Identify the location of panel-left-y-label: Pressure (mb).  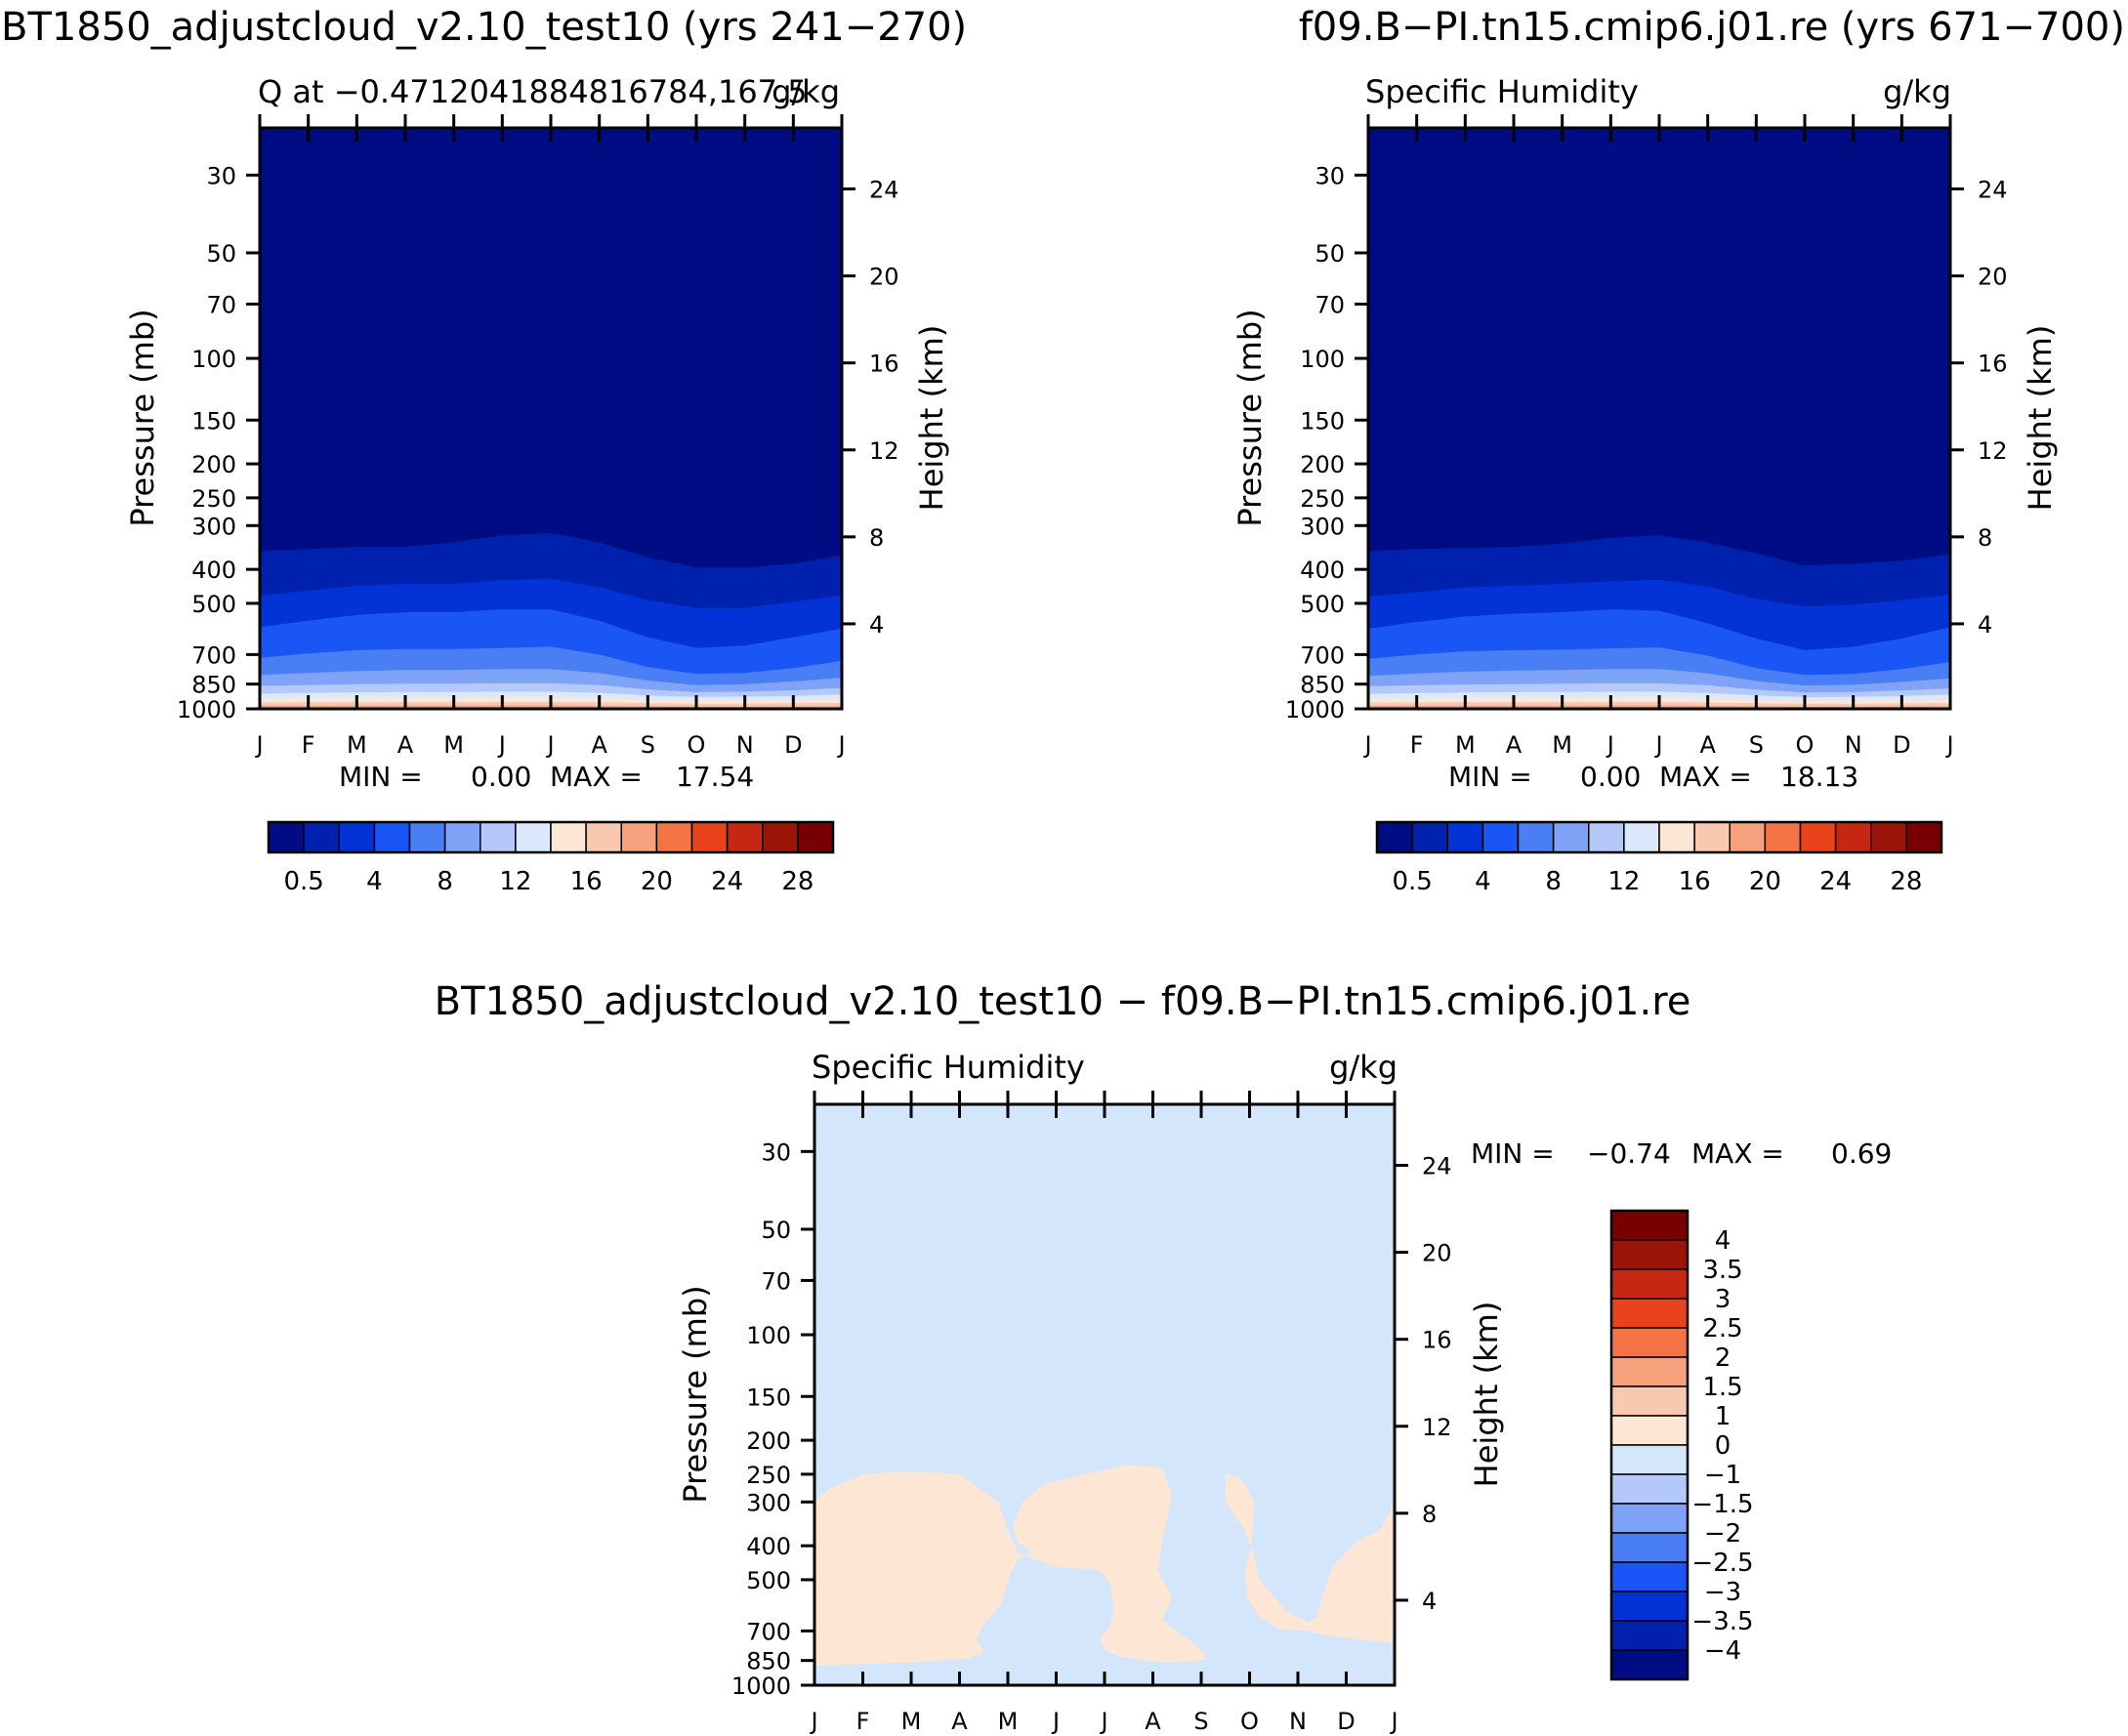
(142, 417).